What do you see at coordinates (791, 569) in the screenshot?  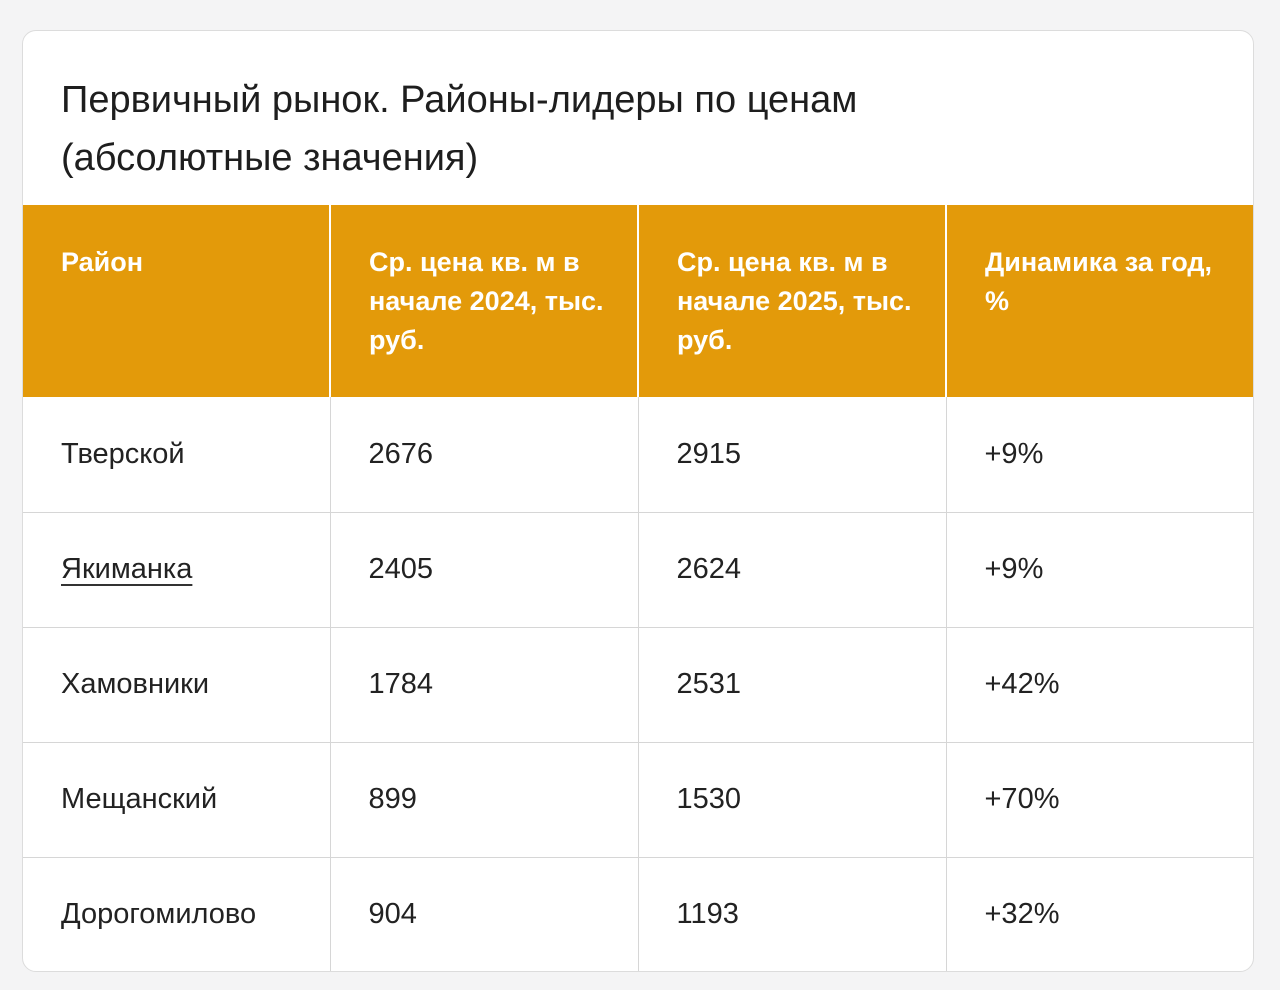 I see `price-2025-cell: 2624` at bounding box center [791, 569].